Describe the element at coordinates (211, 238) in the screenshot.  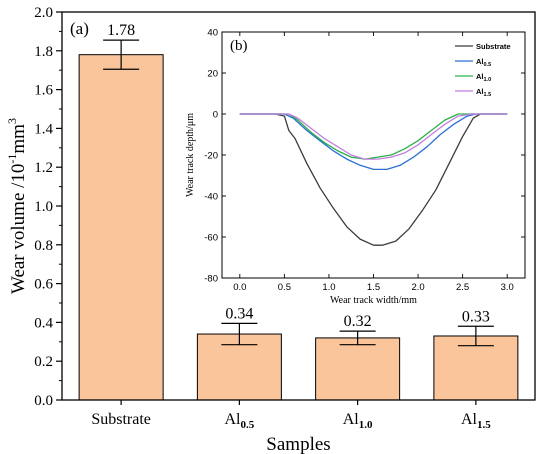
I see `inset-y-tick-label: -60` at that location.